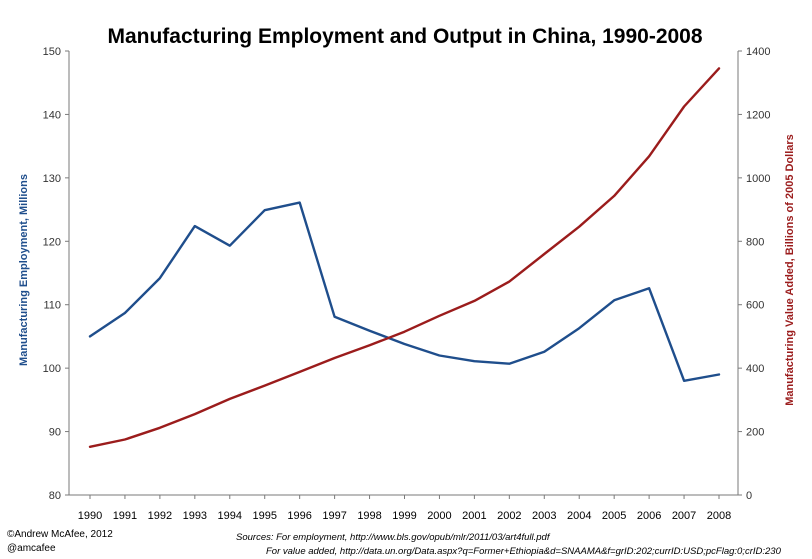 The width and height of the screenshot is (812, 559). What do you see at coordinates (299, 516) in the screenshot?
I see `x-tick-label: 1996` at bounding box center [299, 516].